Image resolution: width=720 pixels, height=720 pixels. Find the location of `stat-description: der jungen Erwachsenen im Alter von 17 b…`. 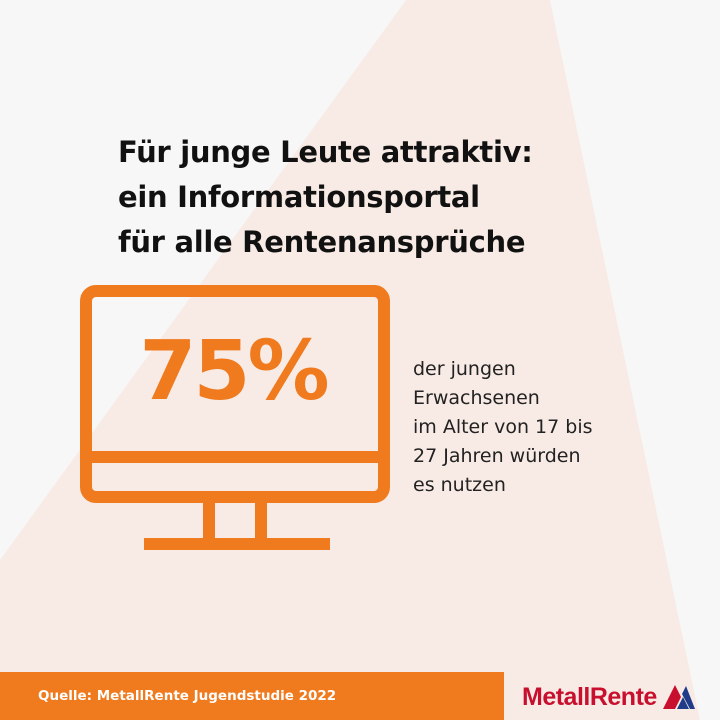

stat-description: der jungen Erwachsenen im Alter von 17 b… is located at coordinates (558, 427).